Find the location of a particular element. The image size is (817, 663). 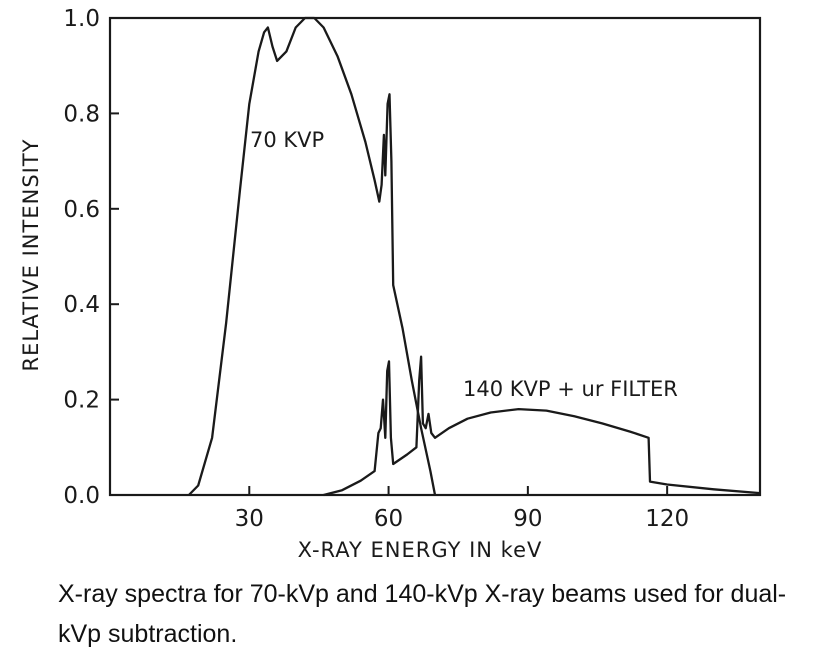

x-axis-title: X-RAY ENERGY IN keV is located at coordinates (420, 550).